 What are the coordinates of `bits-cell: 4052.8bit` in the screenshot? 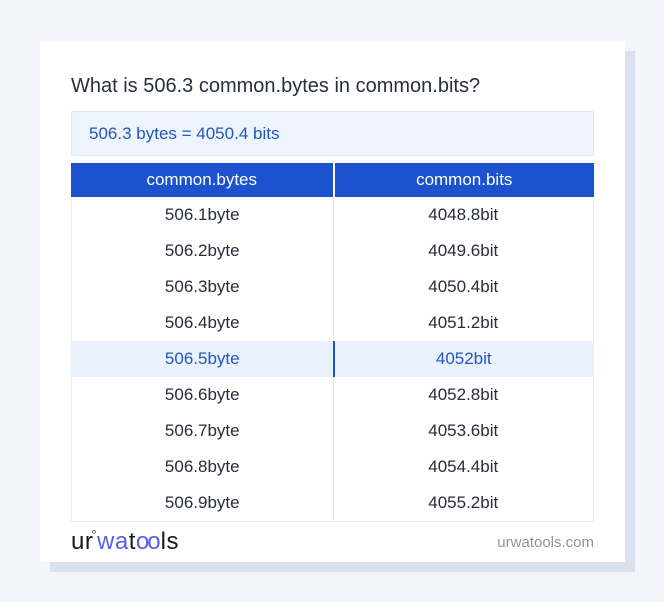 It's located at (463, 395).